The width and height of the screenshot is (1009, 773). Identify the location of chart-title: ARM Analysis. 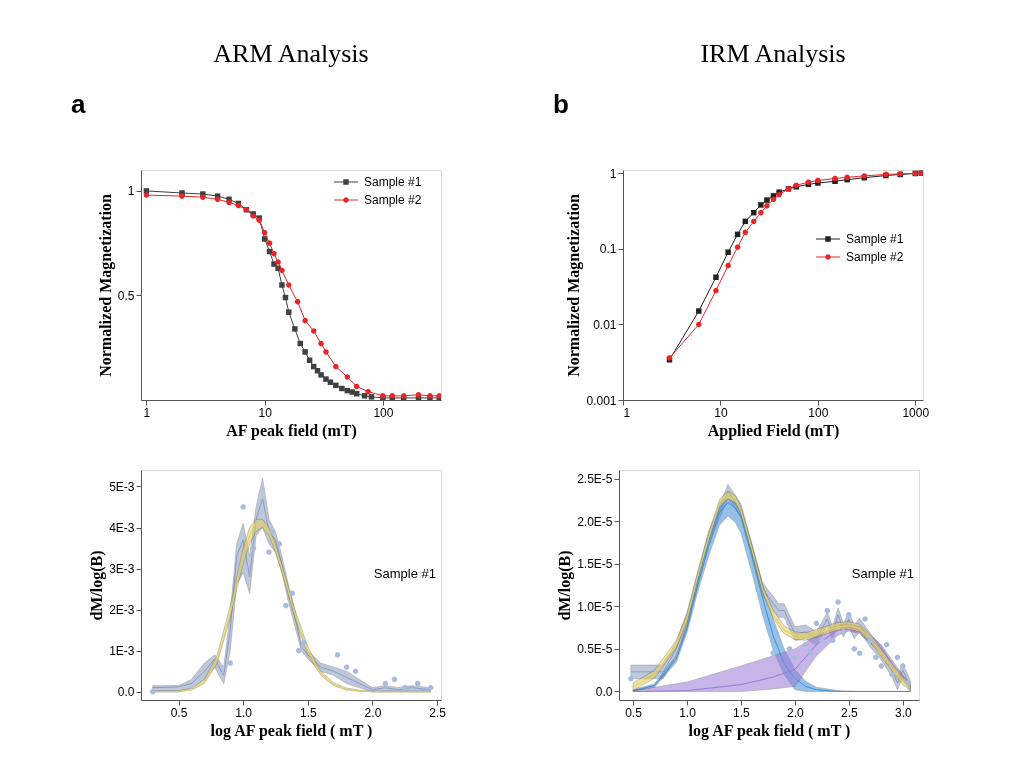
(291, 53).